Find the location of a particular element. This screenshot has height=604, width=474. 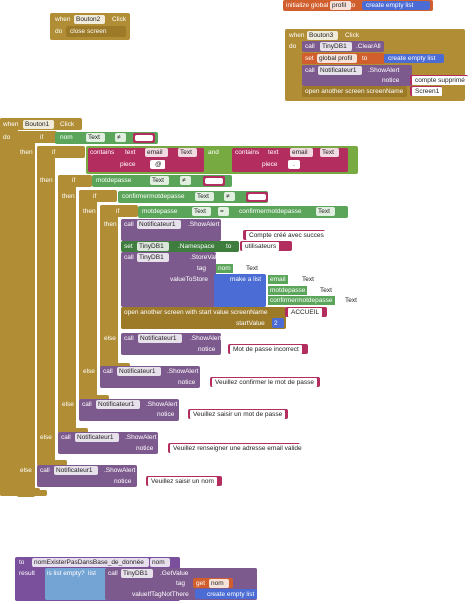

block-field: @ is located at coordinates (158, 164).